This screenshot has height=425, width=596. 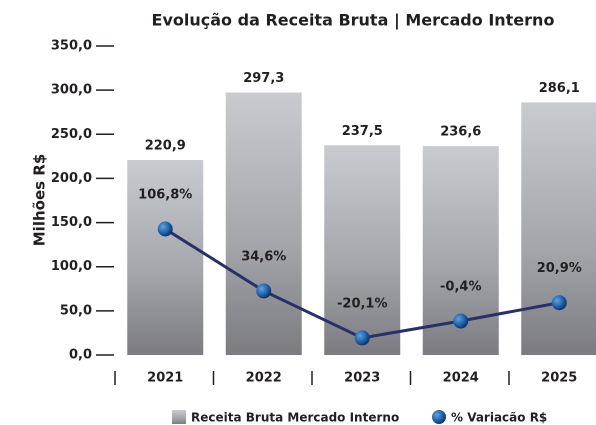 What do you see at coordinates (461, 378) in the screenshot?
I see `x-tick-label: 2024` at bounding box center [461, 378].